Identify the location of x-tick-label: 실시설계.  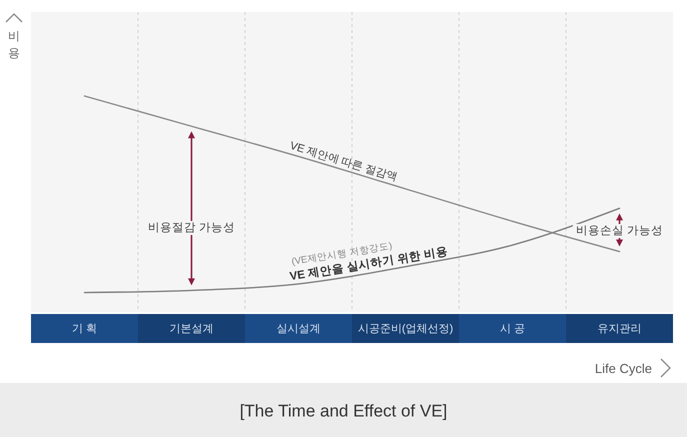
(298, 329).